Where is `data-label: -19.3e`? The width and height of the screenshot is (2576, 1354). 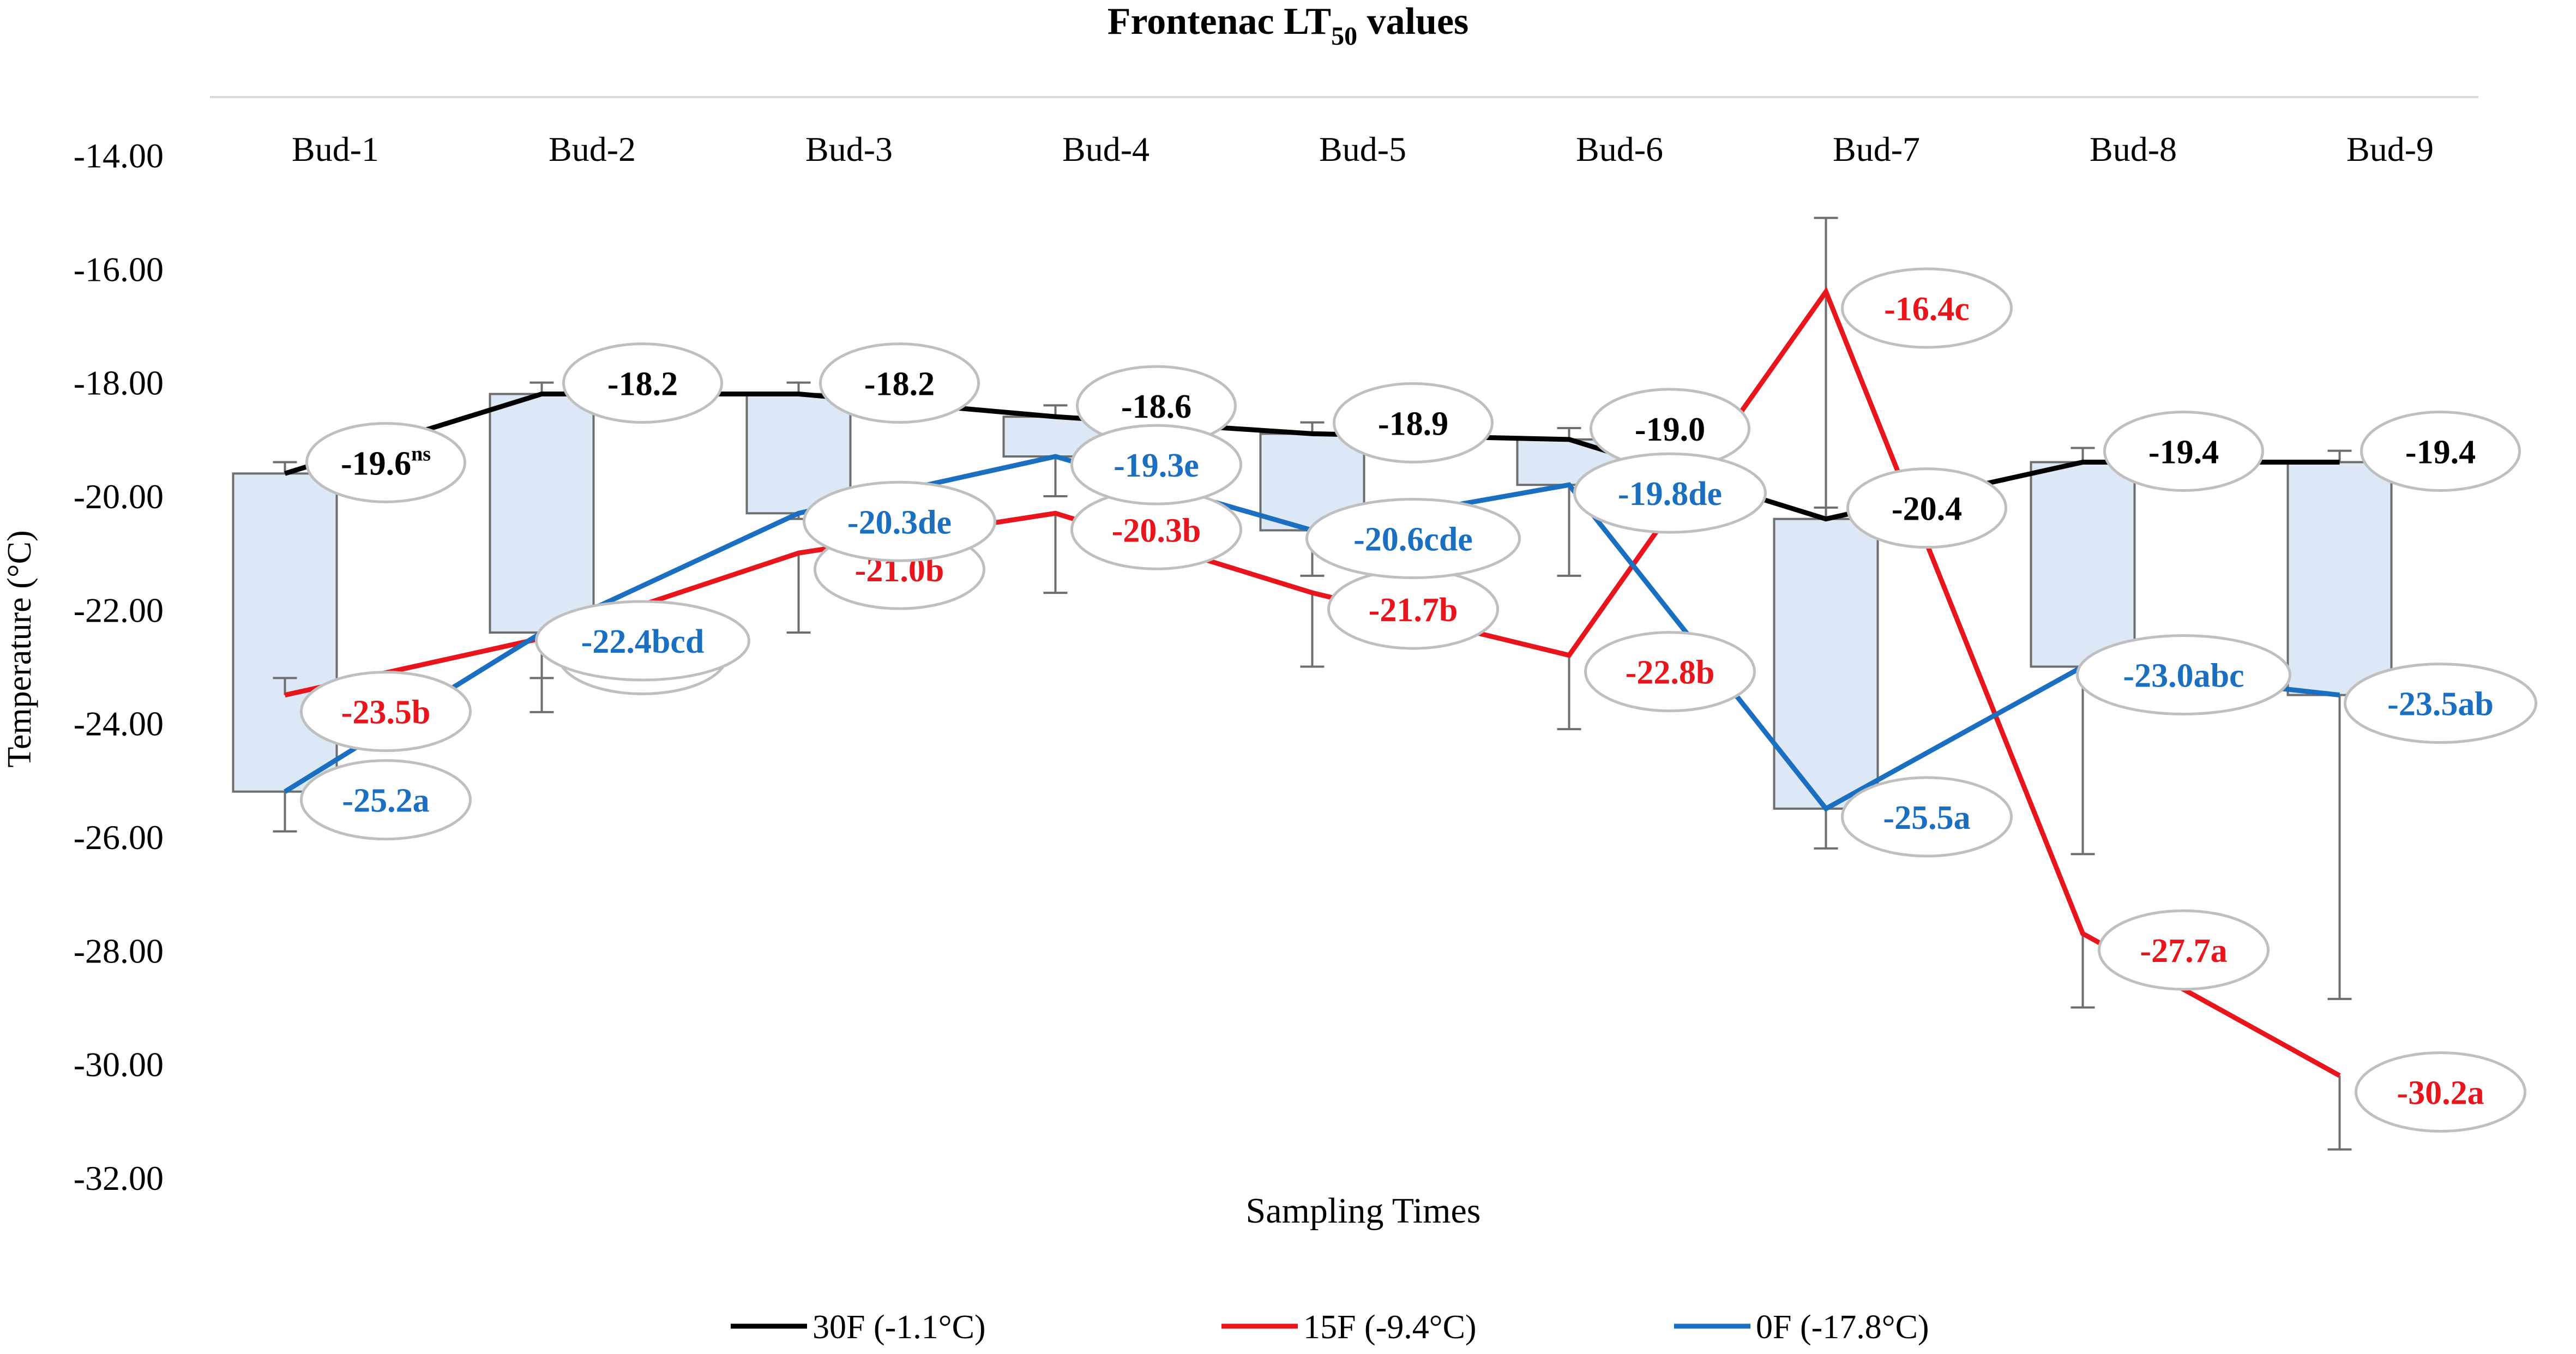
data-label: -19.3e is located at coordinates (1156, 466).